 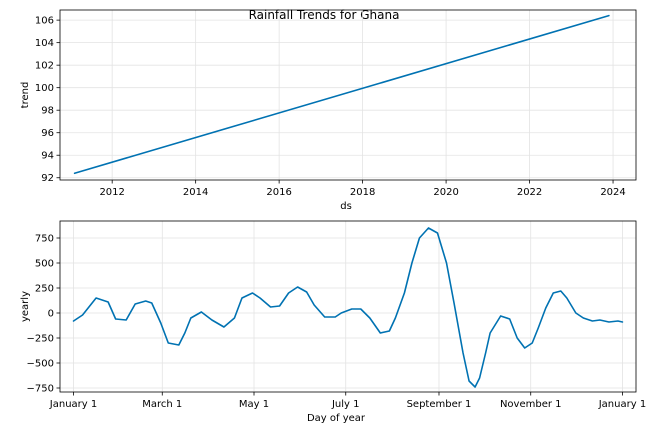 What do you see at coordinates (51, 314) in the screenshot?
I see `yearly-y-tick-label: 0` at bounding box center [51, 314].